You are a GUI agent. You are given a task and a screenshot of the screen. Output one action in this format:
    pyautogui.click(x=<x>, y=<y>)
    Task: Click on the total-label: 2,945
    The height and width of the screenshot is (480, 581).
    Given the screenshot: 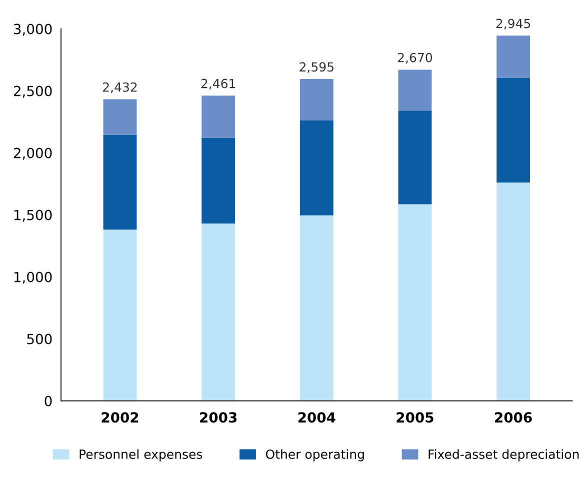 What is the action you would take?
    pyautogui.click(x=513, y=24)
    